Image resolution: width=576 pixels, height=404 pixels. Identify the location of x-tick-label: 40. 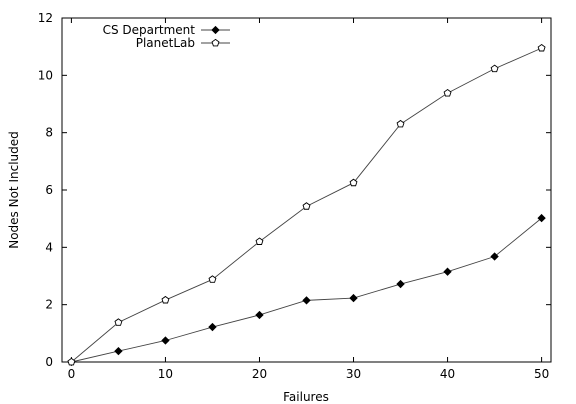
(447, 374).